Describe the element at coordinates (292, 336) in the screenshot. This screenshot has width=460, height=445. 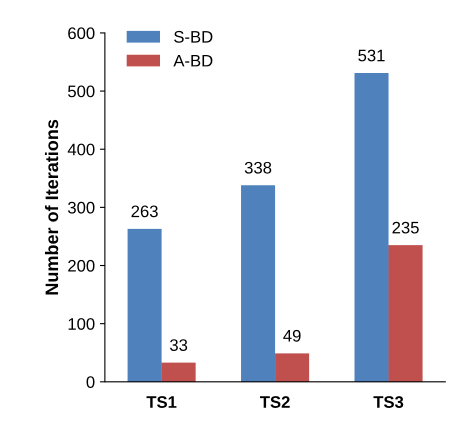
I see `data-label: 49` at that location.